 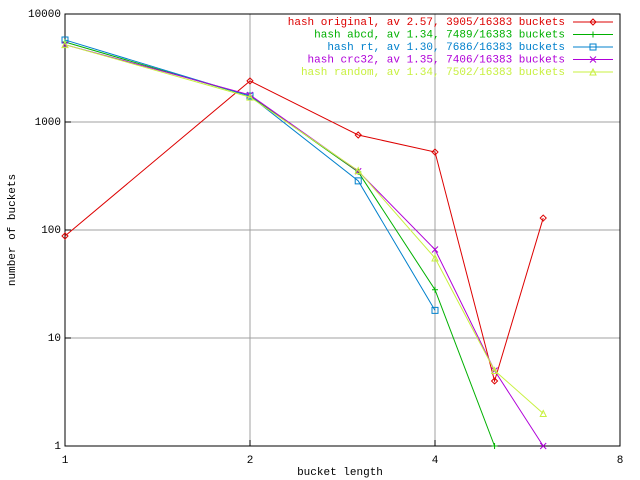 What do you see at coordinates (57, 447) in the screenshot?
I see `y-tick-label: 1` at bounding box center [57, 447].